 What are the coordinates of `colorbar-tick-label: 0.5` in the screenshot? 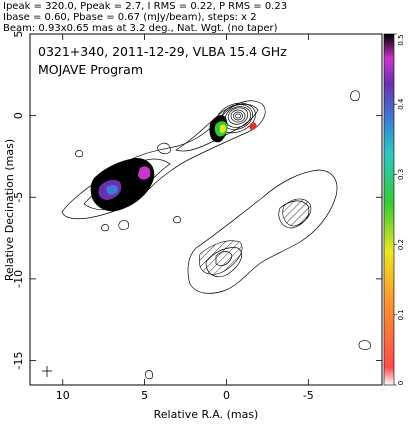 It's located at (401, 39).